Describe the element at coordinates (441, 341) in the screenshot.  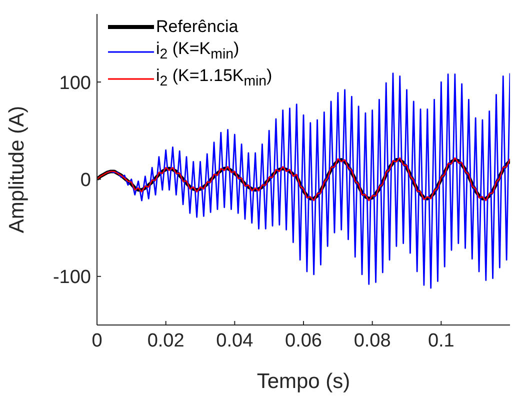
I see `x-tick-label: 0.1` at that location.